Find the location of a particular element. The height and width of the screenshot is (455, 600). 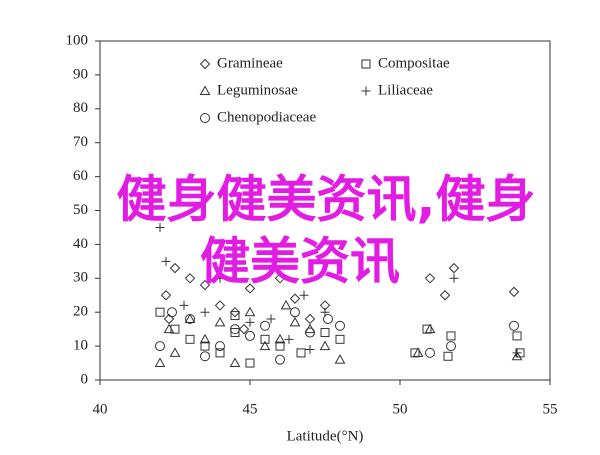

y-tick-label: 20 is located at coordinates (80, 312).